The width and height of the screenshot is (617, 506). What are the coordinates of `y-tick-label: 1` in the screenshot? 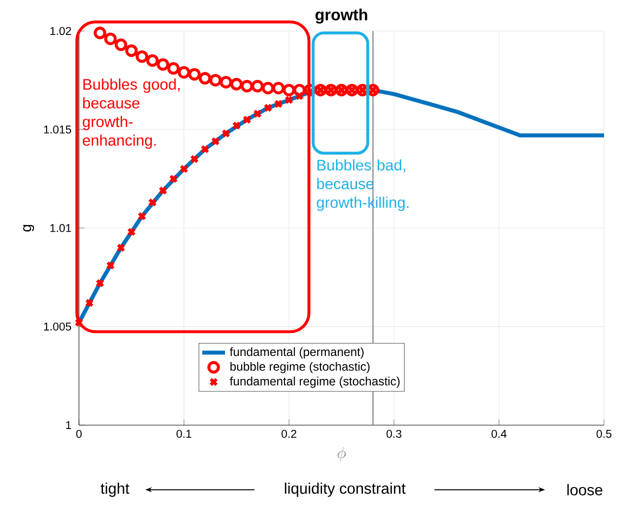 It's located at (69, 425).